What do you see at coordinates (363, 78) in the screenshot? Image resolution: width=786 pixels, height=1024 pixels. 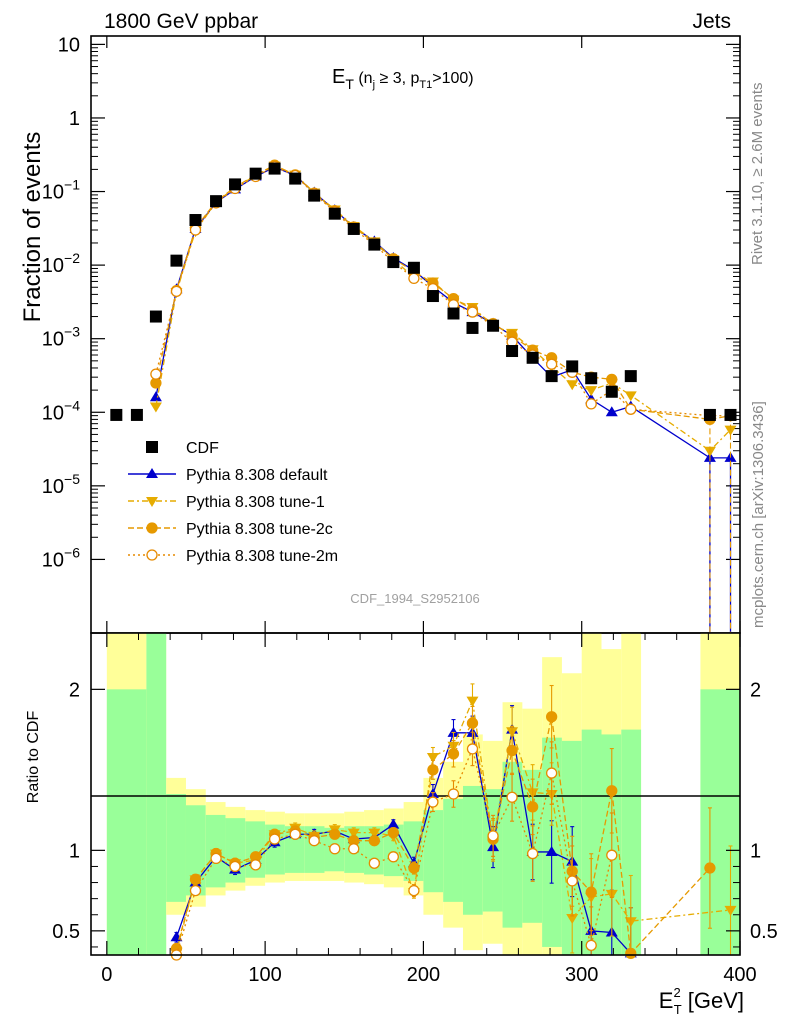 I see `title-paren: (n` at bounding box center [363, 78].